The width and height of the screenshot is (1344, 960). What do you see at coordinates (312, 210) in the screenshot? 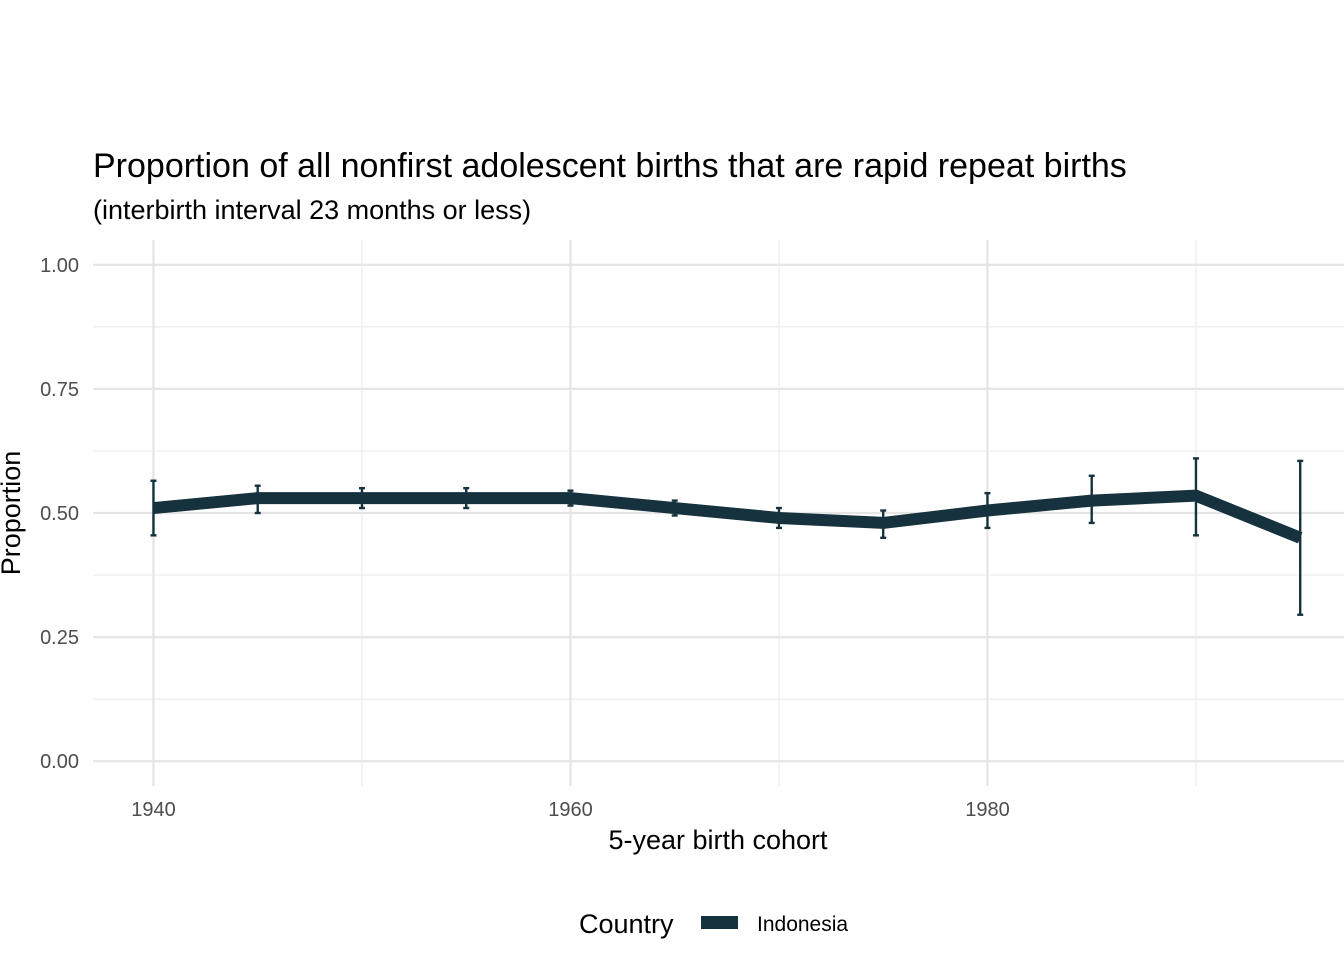
I see `chart-subtitle: (interbirth interval 23 months or less)` at bounding box center [312, 210].